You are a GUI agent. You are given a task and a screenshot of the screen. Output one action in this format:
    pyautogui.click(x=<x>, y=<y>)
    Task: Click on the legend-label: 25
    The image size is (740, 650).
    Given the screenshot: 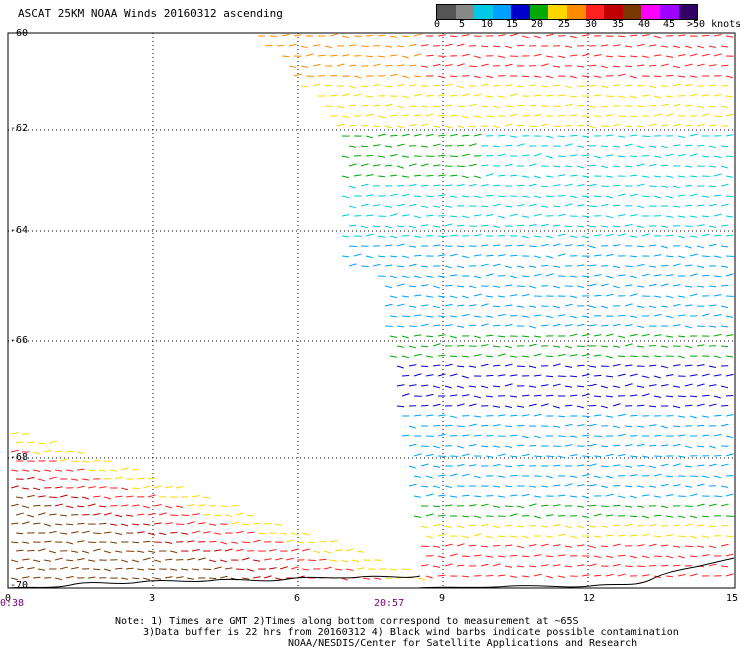 What is the action you would take?
    pyautogui.click(x=564, y=24)
    